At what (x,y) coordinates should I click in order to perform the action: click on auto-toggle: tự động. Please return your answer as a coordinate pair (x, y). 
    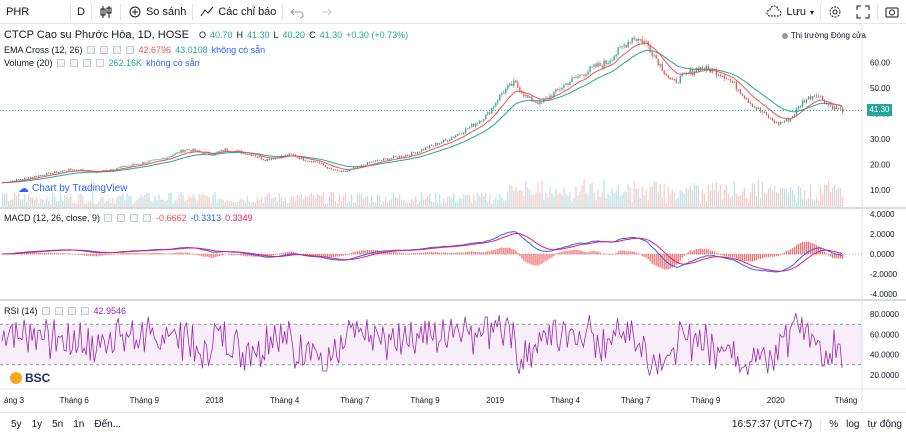
    Looking at the image, I should click on (885, 424).